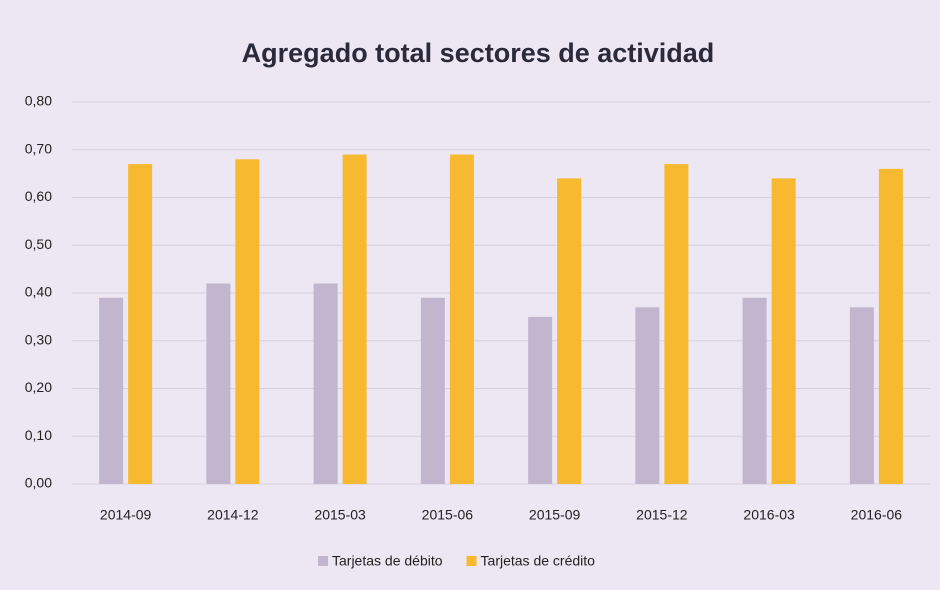 The image size is (940, 590). Describe the element at coordinates (538, 561) in the screenshot. I see `legend-label: Tarjetas de crédito` at that location.